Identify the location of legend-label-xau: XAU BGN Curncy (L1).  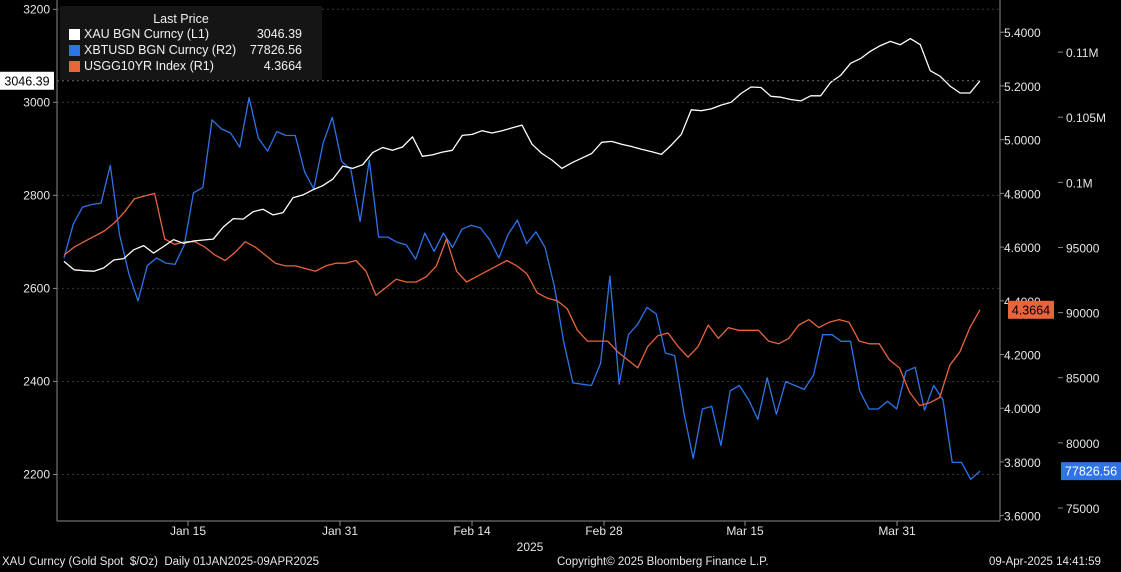
(147, 34).